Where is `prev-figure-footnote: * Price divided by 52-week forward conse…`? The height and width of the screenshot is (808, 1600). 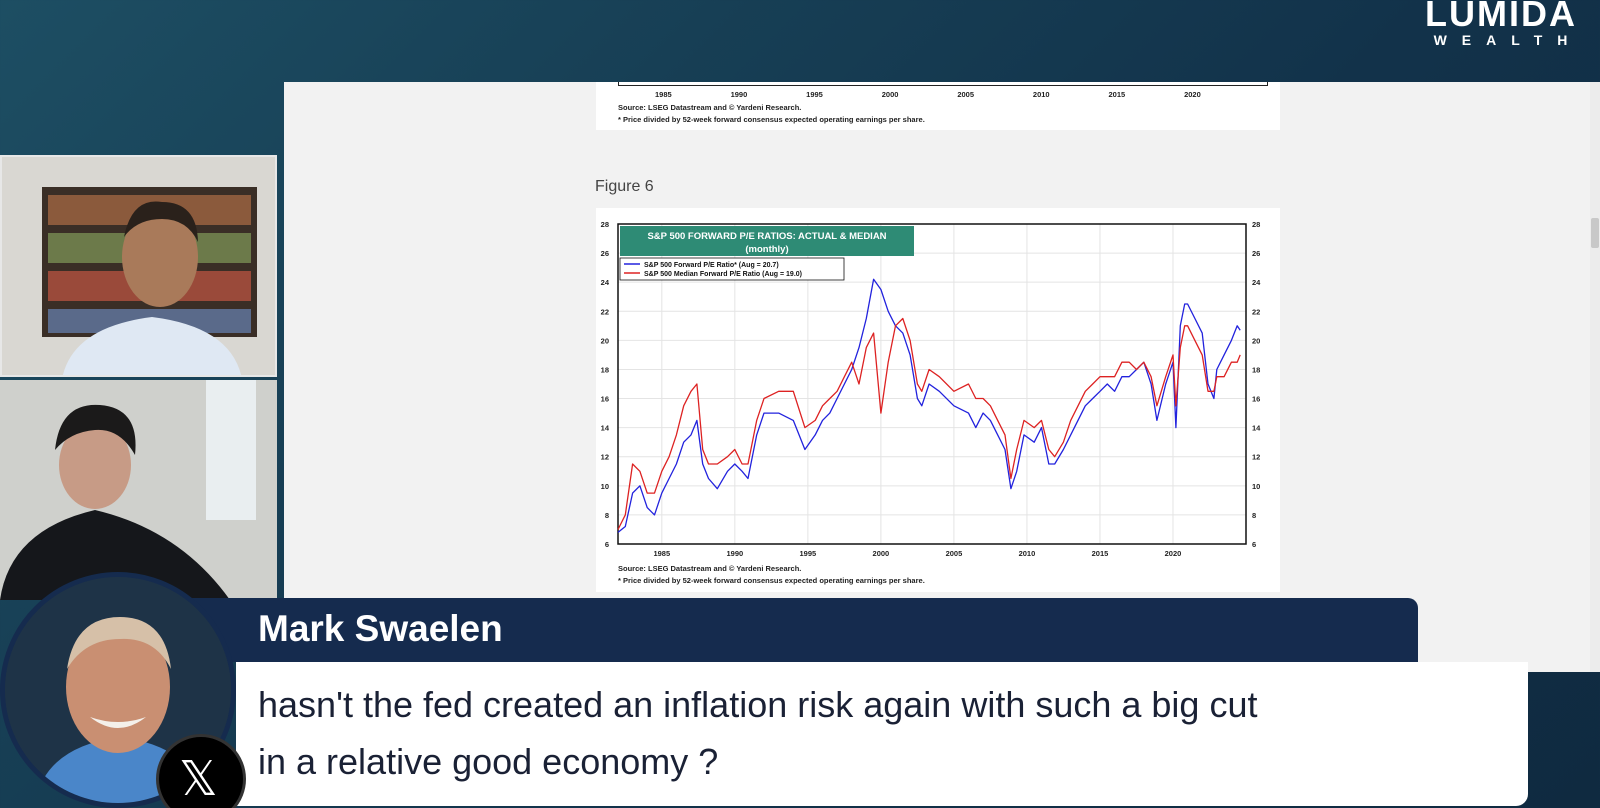
prev-figure-footnote: * Price divided by 52-week forward conse… is located at coordinates (771, 119).